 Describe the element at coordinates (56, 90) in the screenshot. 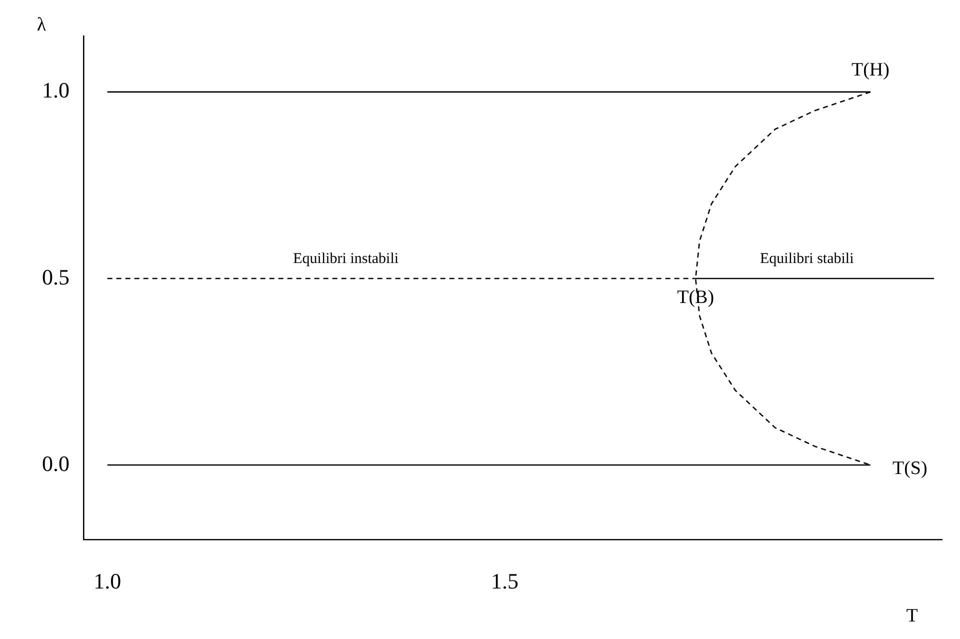

I see `y-tick-label: 1.0` at that location.